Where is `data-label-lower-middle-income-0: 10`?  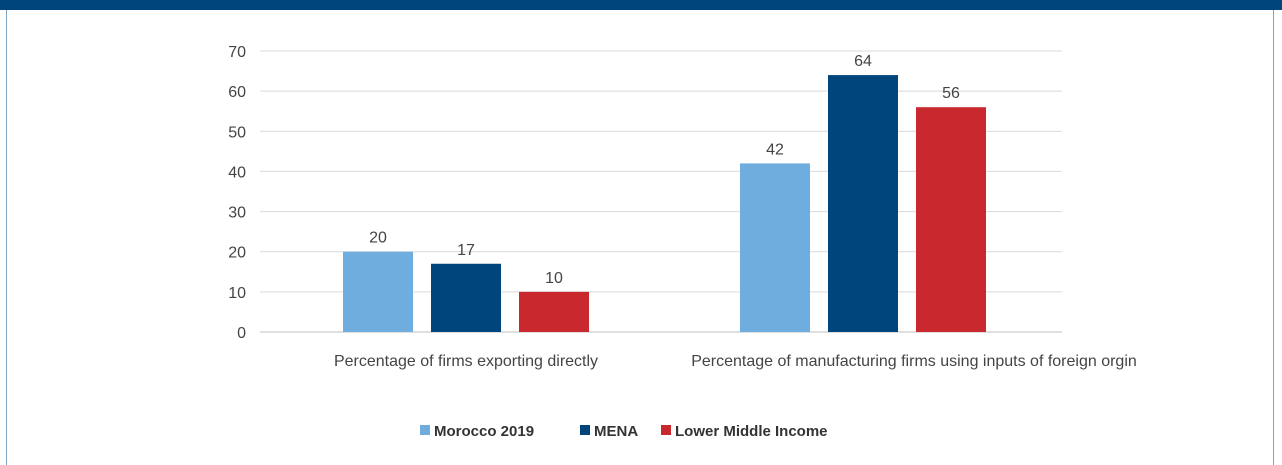
data-label-lower-middle-income-0: 10 is located at coordinates (554, 278).